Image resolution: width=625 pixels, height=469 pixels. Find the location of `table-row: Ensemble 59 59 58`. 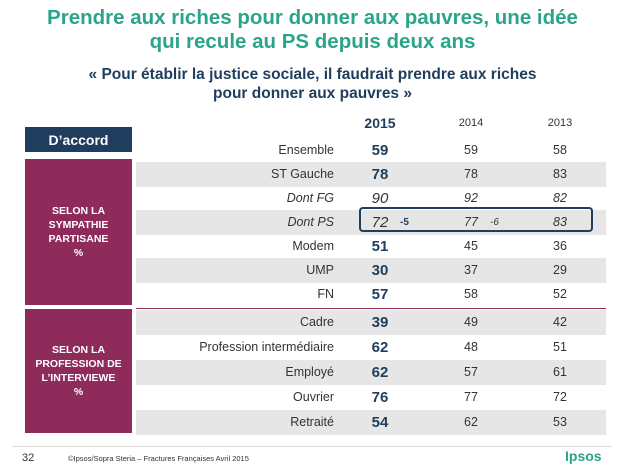

table-row: Ensemble 59 59 58 is located at coordinates (371, 150).